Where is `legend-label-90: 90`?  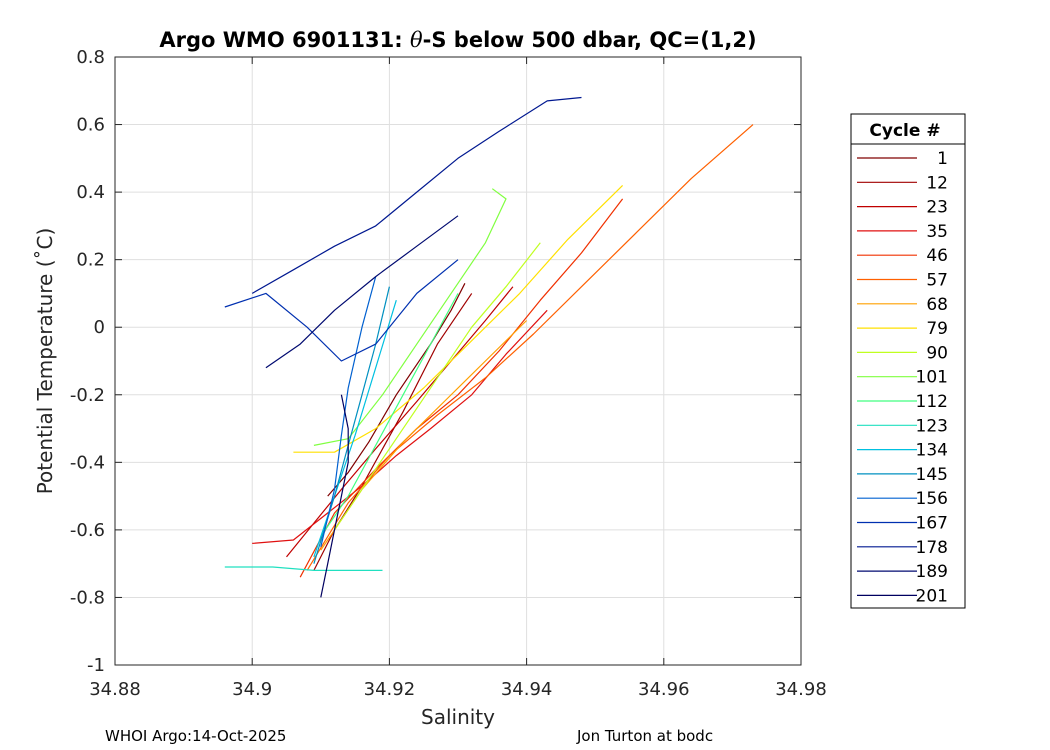
legend-label-90: 90 is located at coordinates (937, 353).